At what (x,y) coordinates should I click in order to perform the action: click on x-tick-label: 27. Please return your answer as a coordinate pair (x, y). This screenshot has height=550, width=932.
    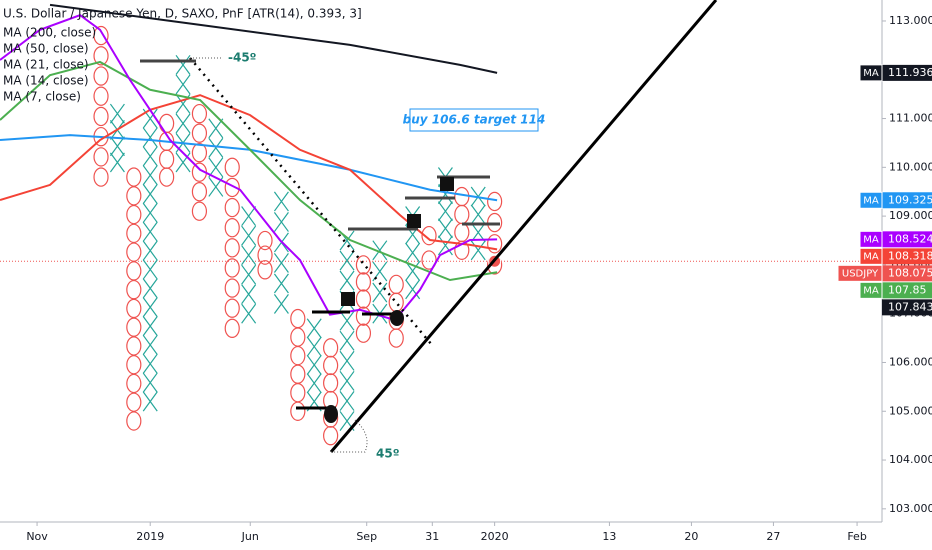
    Looking at the image, I should click on (773, 536).